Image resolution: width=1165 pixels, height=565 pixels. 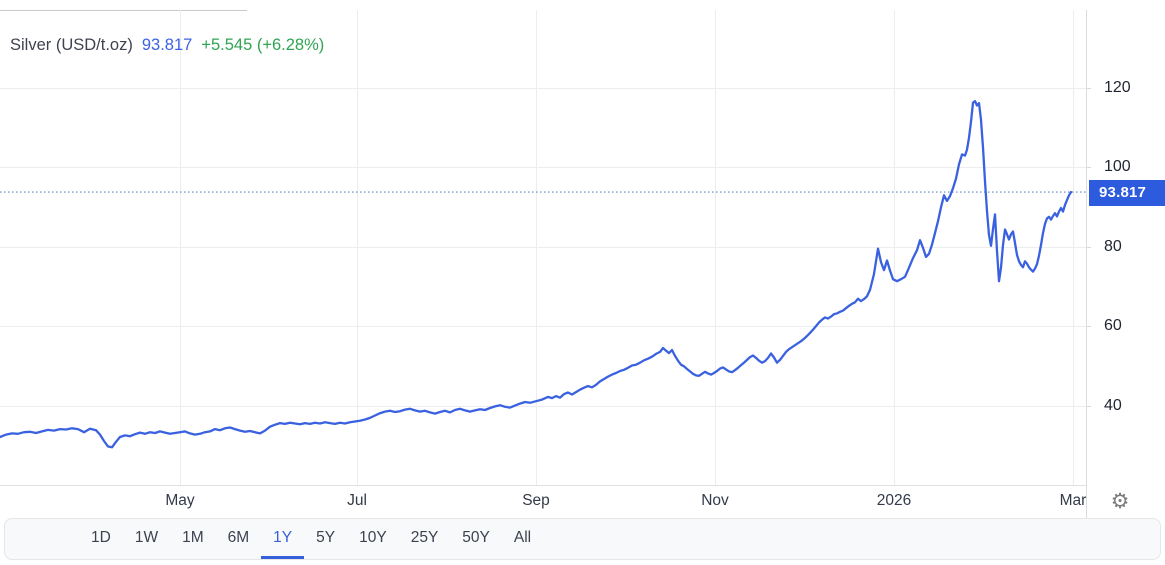 What do you see at coordinates (1127, 193) in the screenshot?
I see `current-price-badge: 93.817` at bounding box center [1127, 193].